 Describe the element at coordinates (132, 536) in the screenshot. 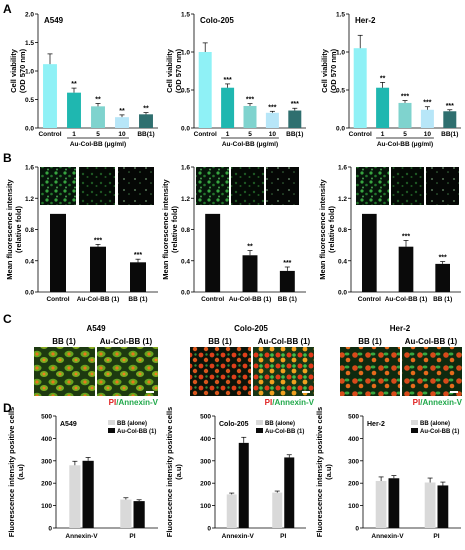

I see `x-tick-label: PI` at that location.